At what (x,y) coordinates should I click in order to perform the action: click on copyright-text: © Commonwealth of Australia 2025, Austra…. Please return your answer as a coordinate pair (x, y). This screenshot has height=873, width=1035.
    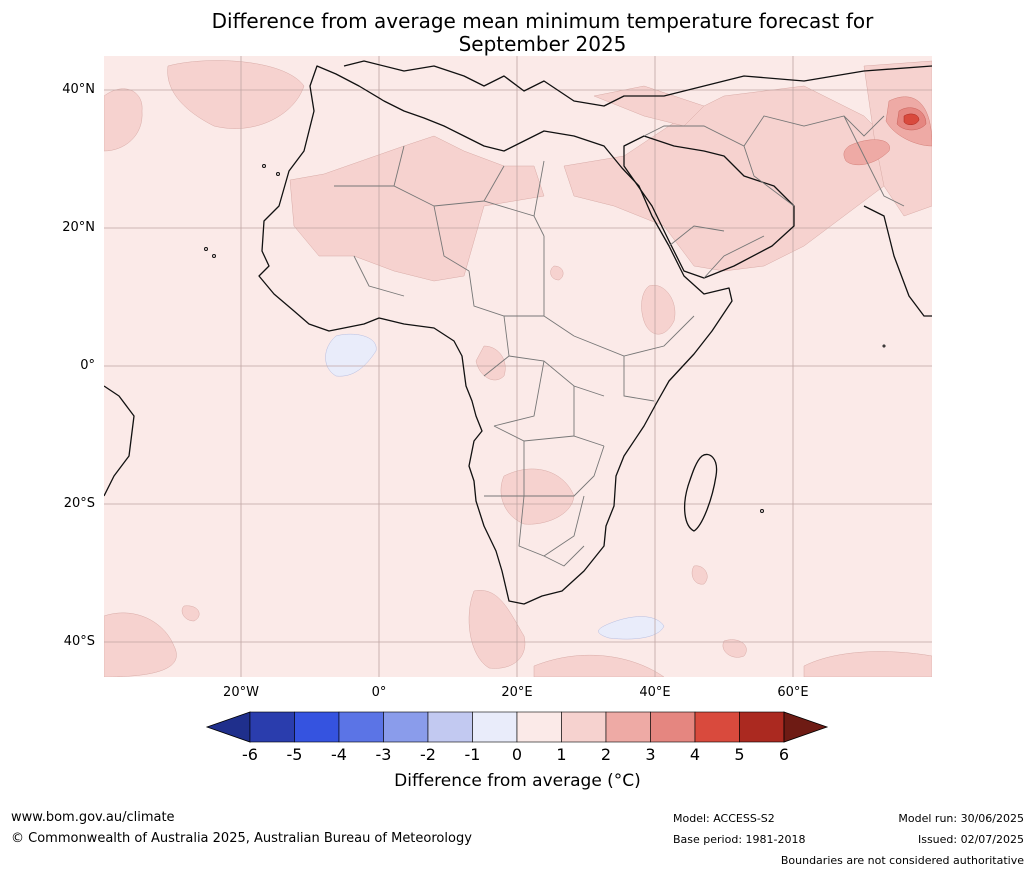
    Looking at the image, I should click on (241, 838).